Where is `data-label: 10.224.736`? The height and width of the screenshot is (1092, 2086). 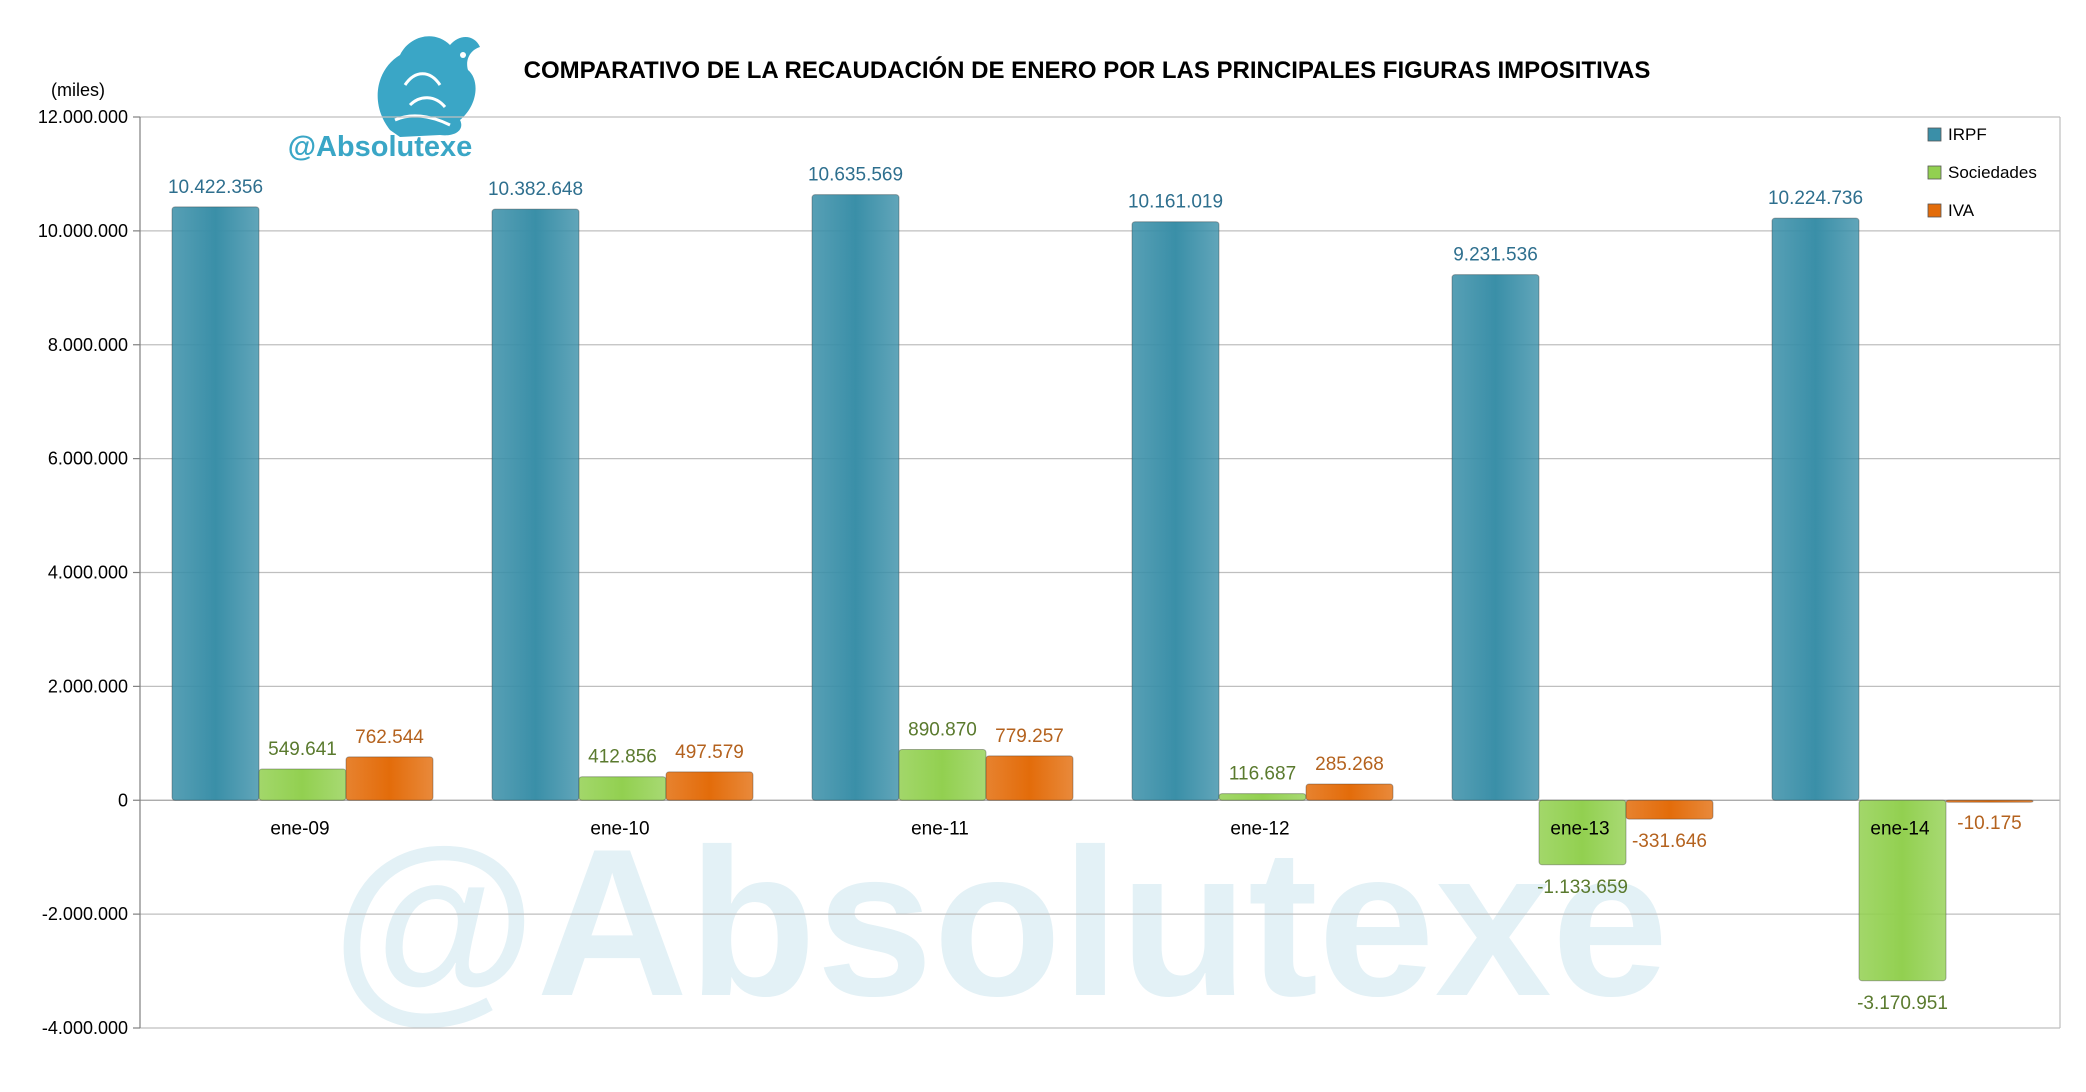 data-label: 10.224.736 is located at coordinates (1815, 198).